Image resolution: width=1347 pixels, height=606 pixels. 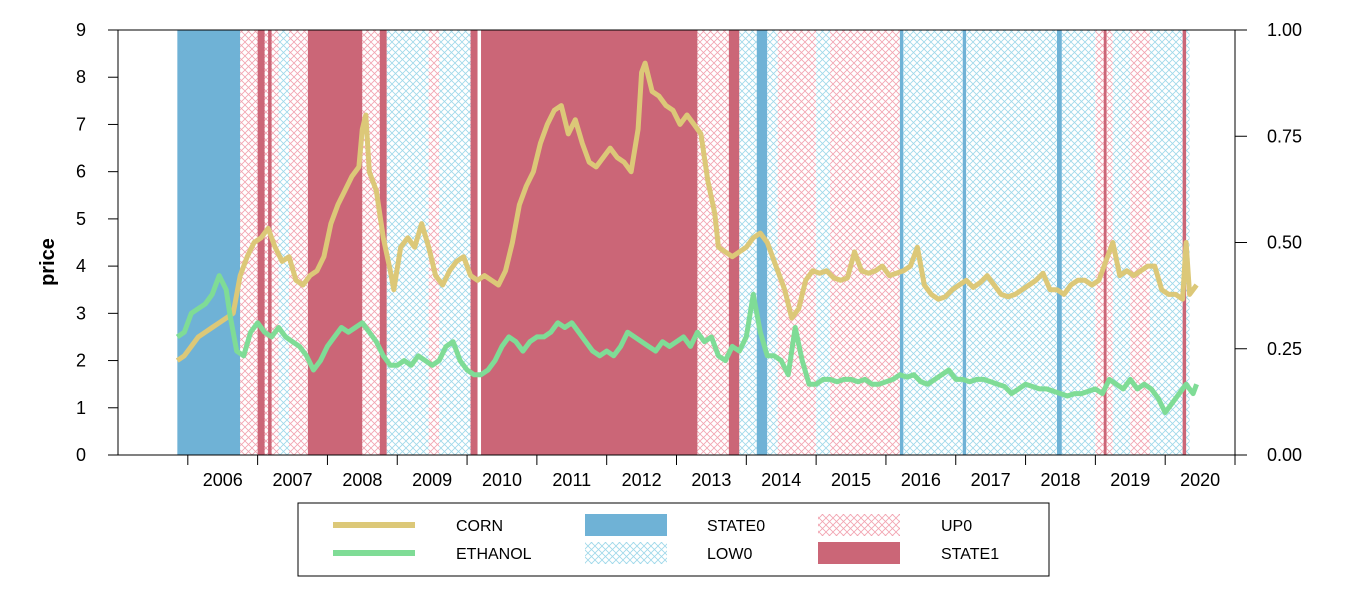 I want to click on legend-swatch-up0, so click(x=859, y=525).